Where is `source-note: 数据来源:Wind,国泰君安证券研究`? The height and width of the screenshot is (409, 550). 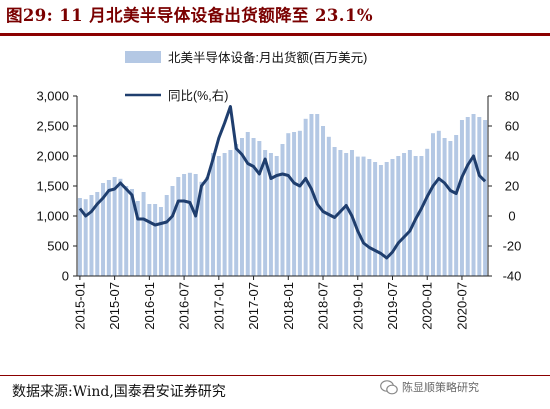
source-note: 数据来源:Wind,国泰君安证券研究 is located at coordinates (119, 392).